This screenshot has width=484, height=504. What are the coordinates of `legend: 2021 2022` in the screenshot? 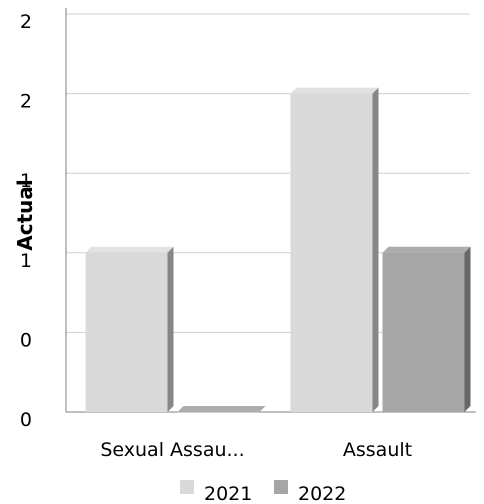 It's located at (263, 492).